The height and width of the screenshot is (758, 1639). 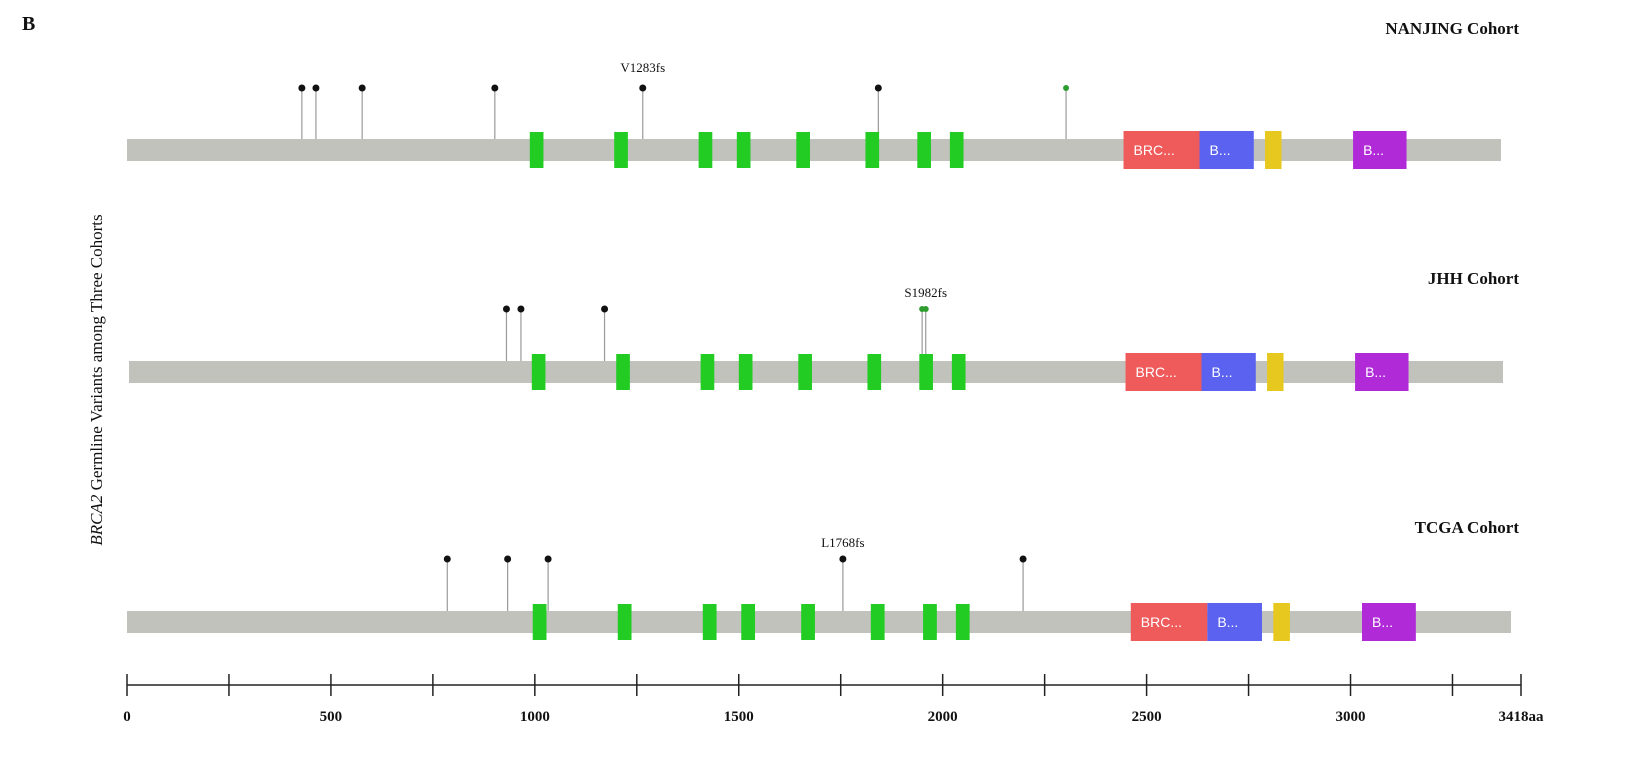 What do you see at coordinates (1452, 28) in the screenshot?
I see `cohort-name: NANJING Cohort` at bounding box center [1452, 28].